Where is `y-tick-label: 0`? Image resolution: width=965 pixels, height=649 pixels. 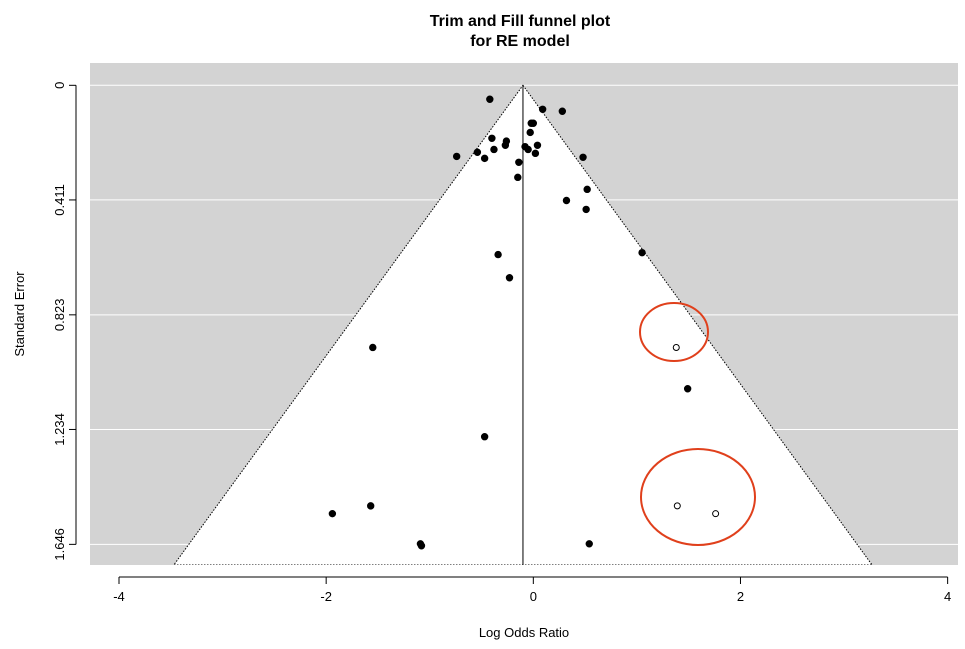 y-tick-label: 0 is located at coordinates (59, 85).